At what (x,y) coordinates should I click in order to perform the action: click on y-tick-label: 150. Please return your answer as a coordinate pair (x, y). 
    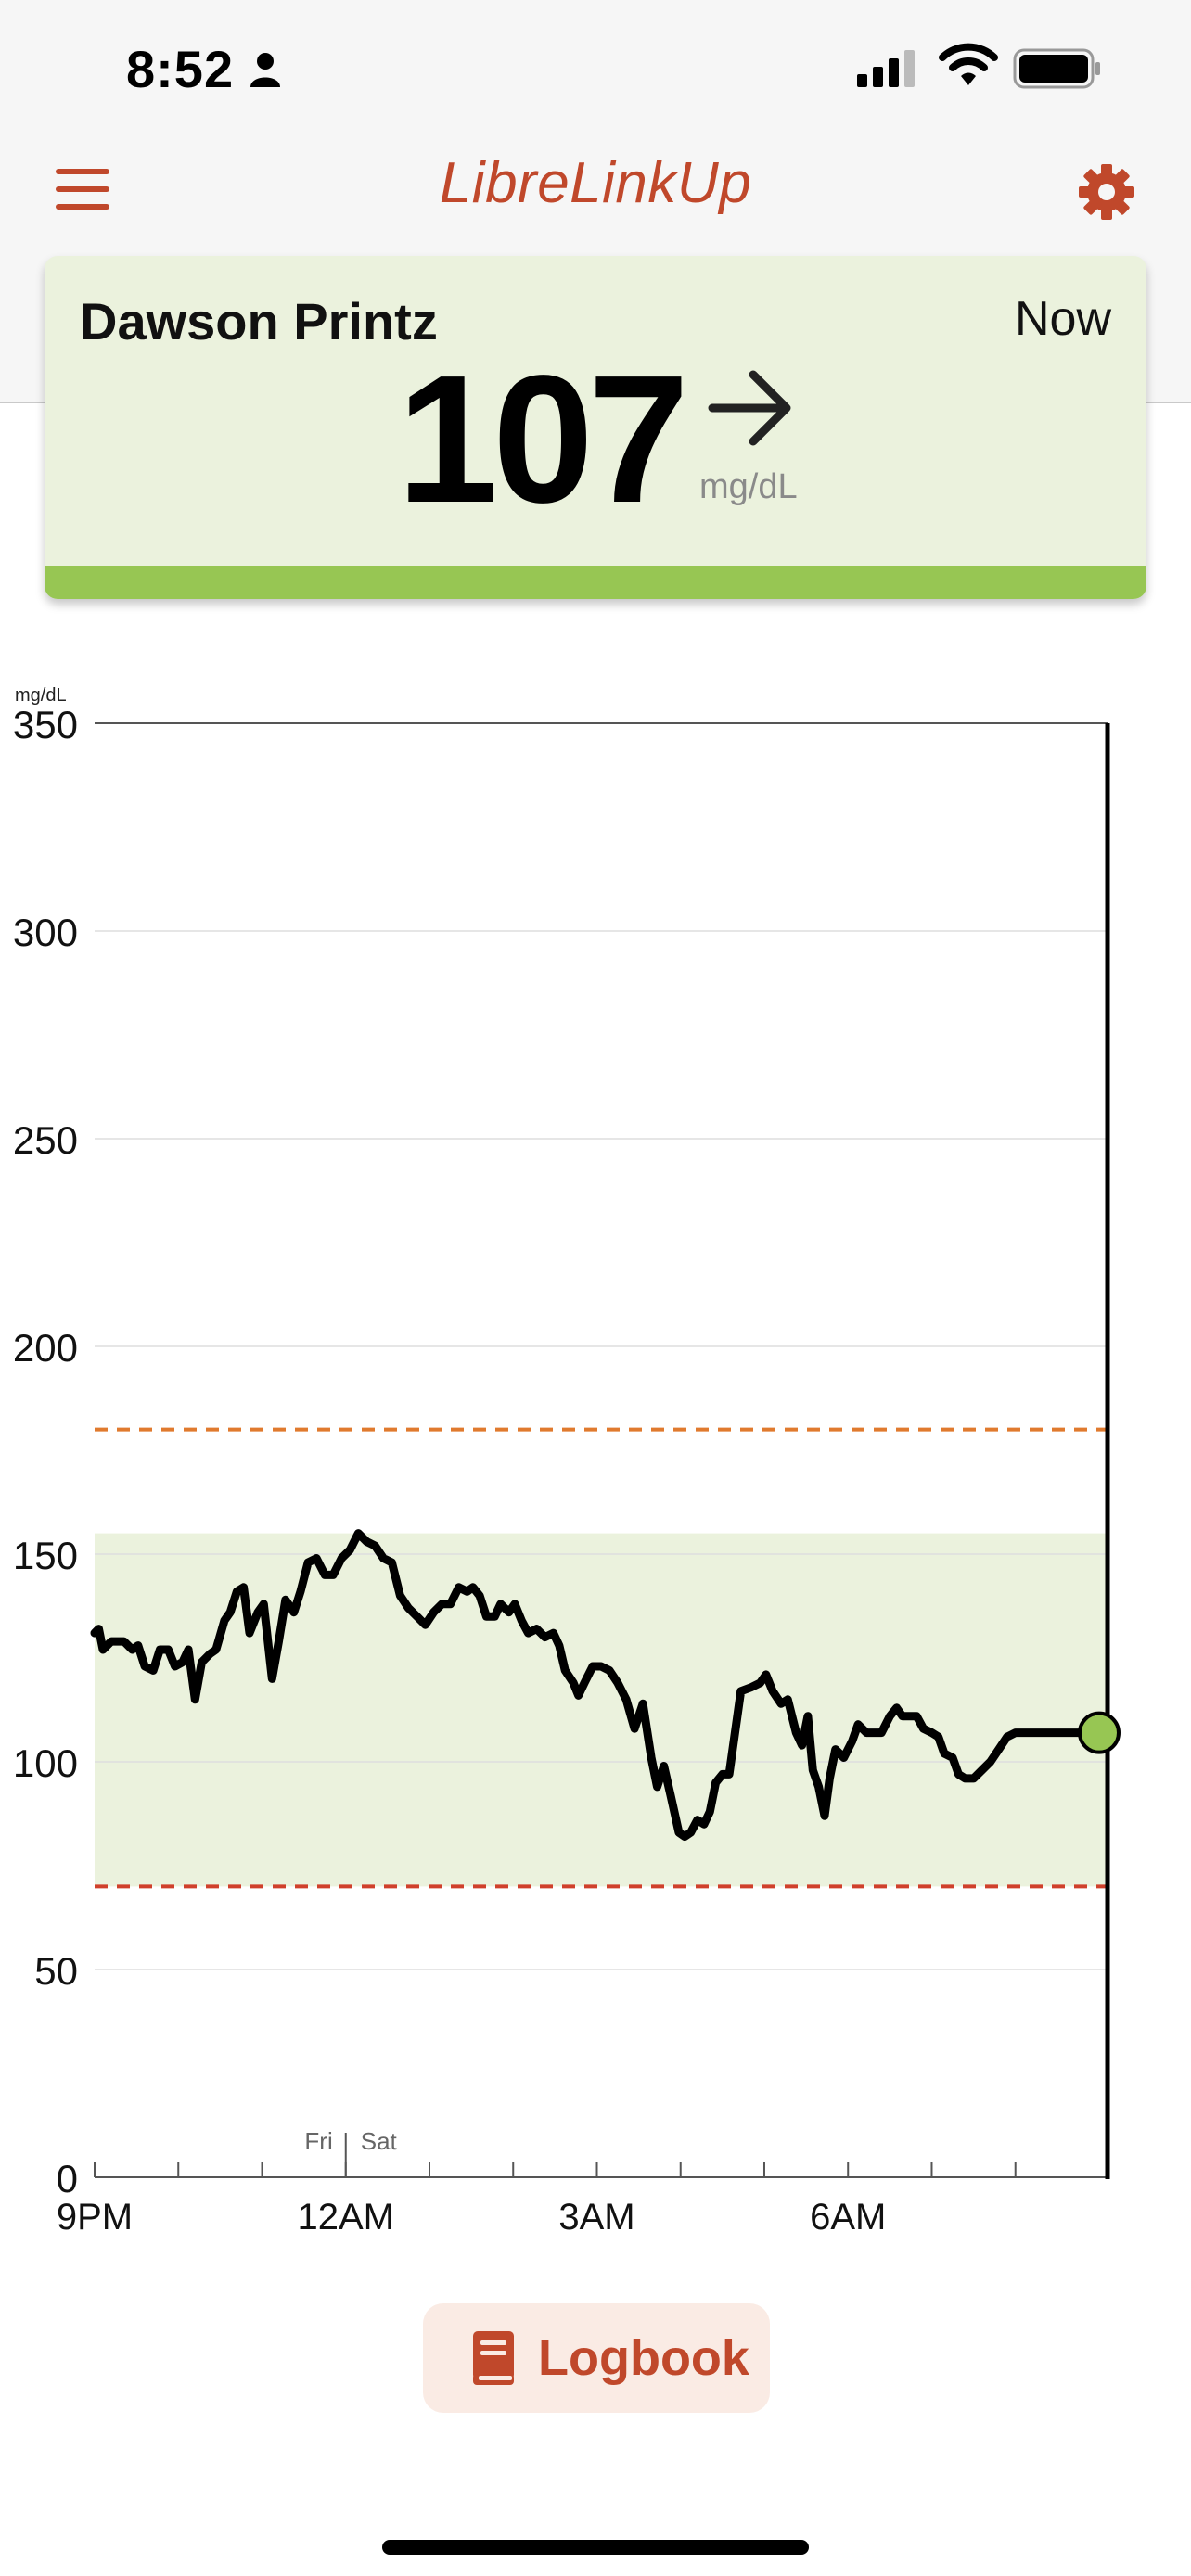
    Looking at the image, I should click on (45, 1555).